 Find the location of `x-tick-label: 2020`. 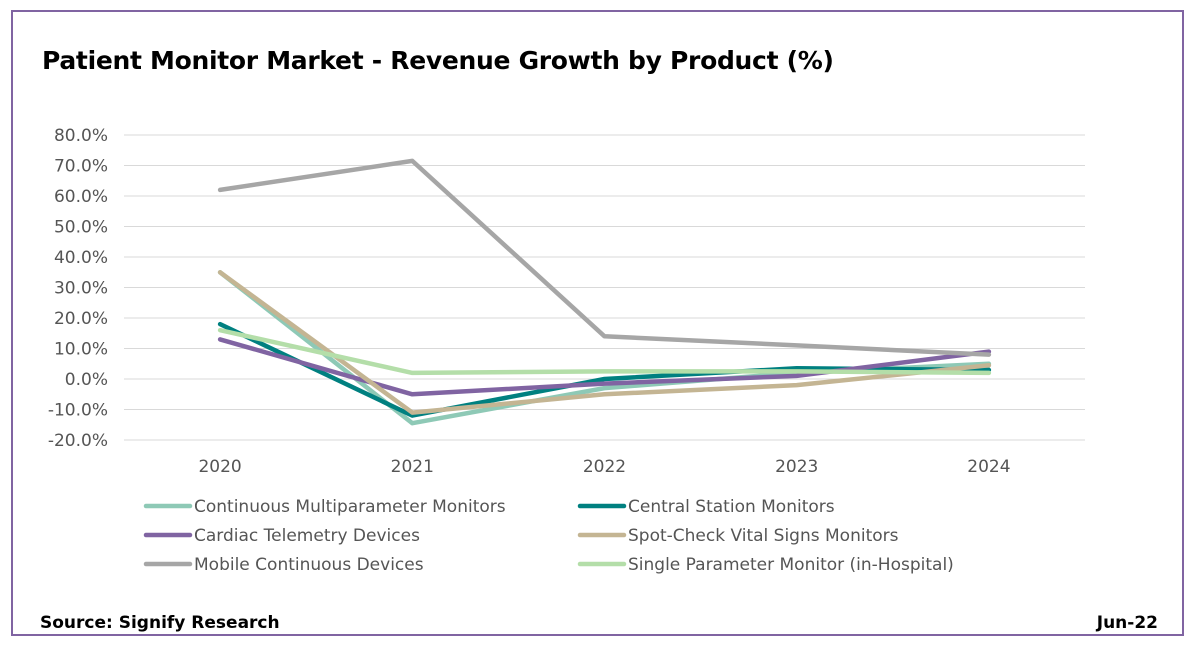

x-tick-label: 2020 is located at coordinates (219, 467).